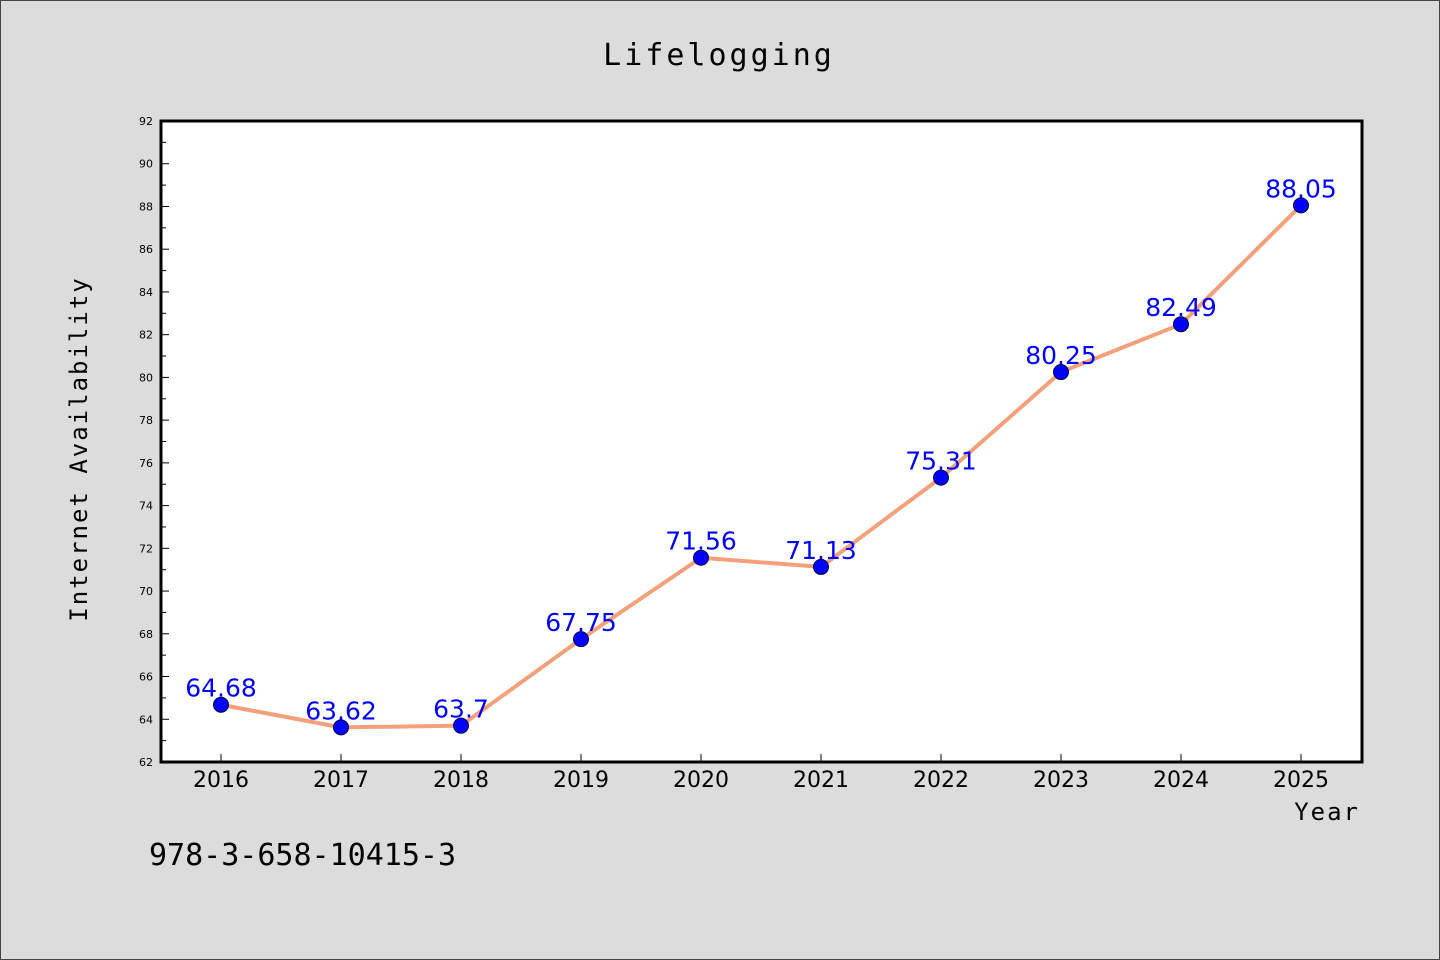  Describe the element at coordinates (1181, 780) in the screenshot. I see `x-tick-label: 2024` at that location.